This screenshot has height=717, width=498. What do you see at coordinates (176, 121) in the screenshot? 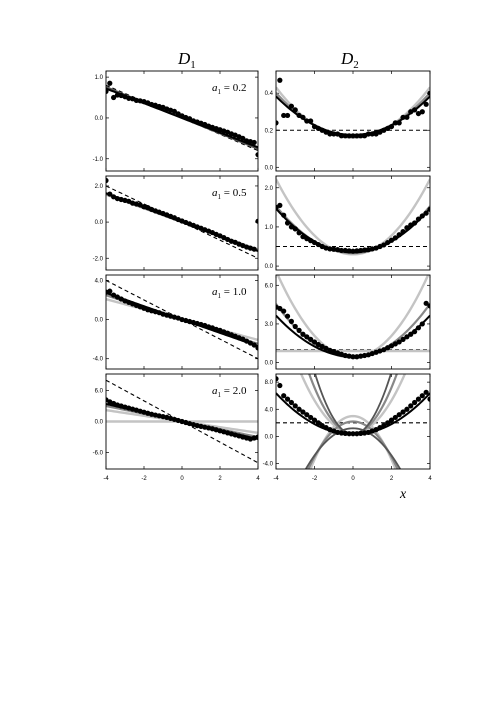
I see `panel-1: 1.0 0.0 -1.0 a1 = 0.2` at bounding box center [176, 121].